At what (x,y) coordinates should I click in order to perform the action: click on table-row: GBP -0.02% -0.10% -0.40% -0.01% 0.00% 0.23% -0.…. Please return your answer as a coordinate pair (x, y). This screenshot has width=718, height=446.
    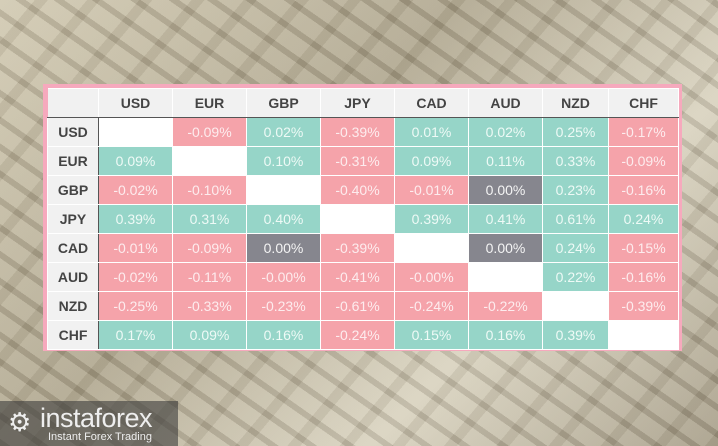
    Looking at the image, I should click on (363, 190).